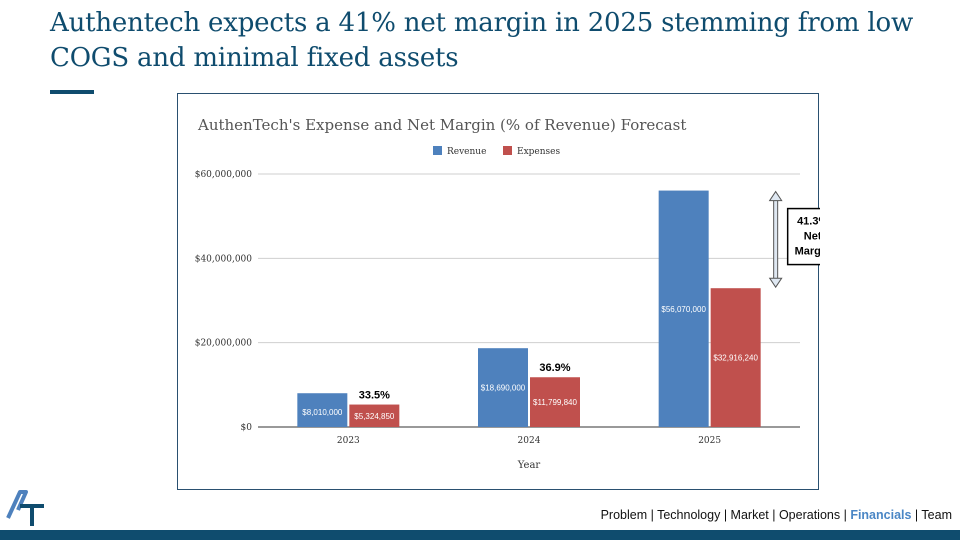  I want to click on chart-legend: Revenue Expenses, so click(496, 151).